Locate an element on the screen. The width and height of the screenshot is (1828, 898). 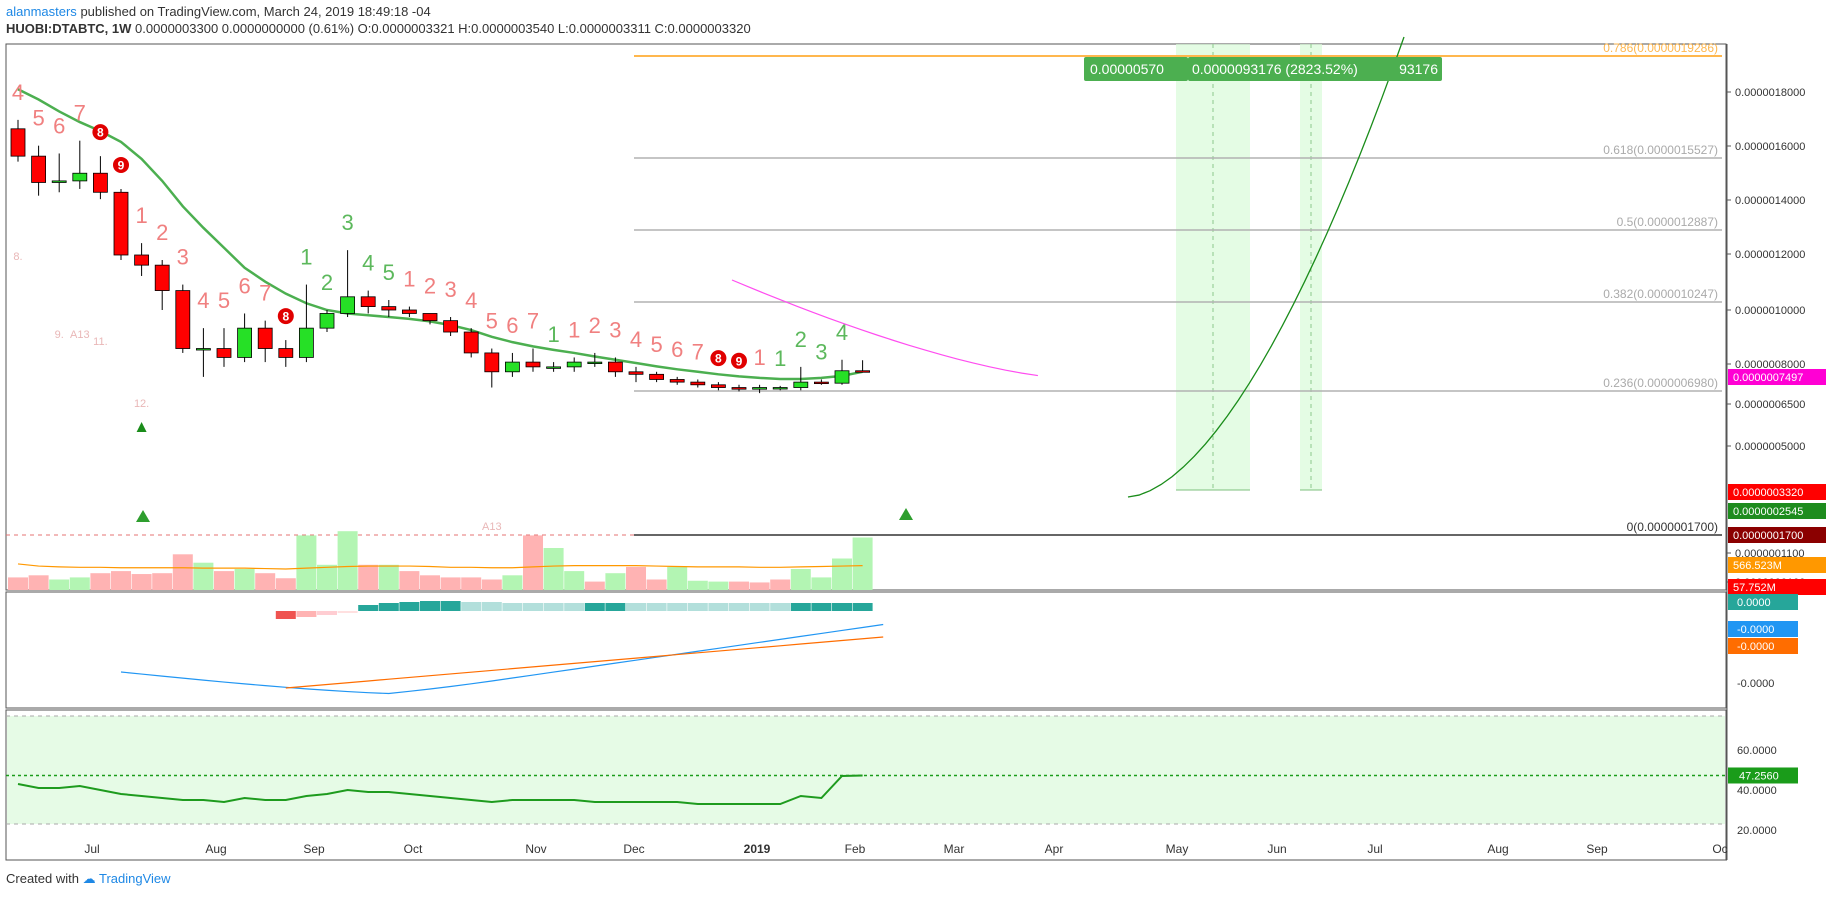
footer-brand: TradingView is located at coordinates (135, 878).